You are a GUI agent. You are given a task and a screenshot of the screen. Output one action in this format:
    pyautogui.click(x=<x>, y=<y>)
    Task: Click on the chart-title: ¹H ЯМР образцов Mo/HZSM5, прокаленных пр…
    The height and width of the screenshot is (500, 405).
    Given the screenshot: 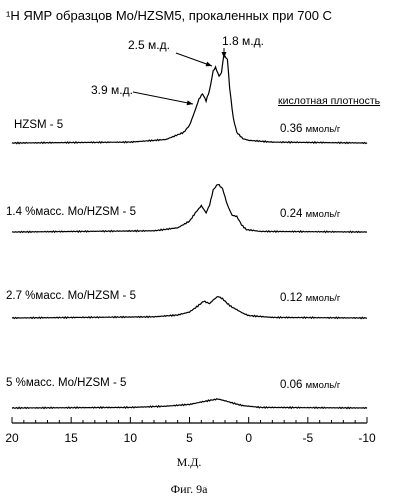 What is the action you would take?
    pyautogui.click(x=169, y=15)
    